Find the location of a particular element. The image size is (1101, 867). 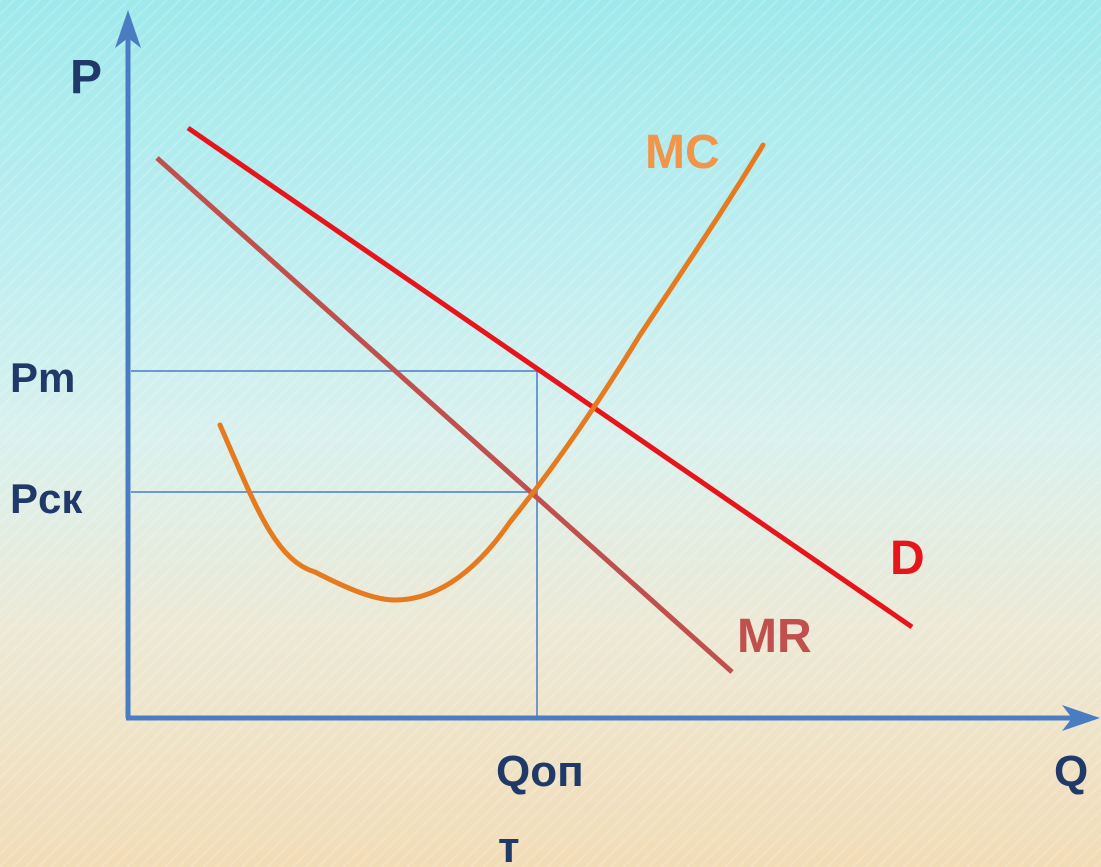

qopt-tick-label-line2: т is located at coordinates (509, 845).